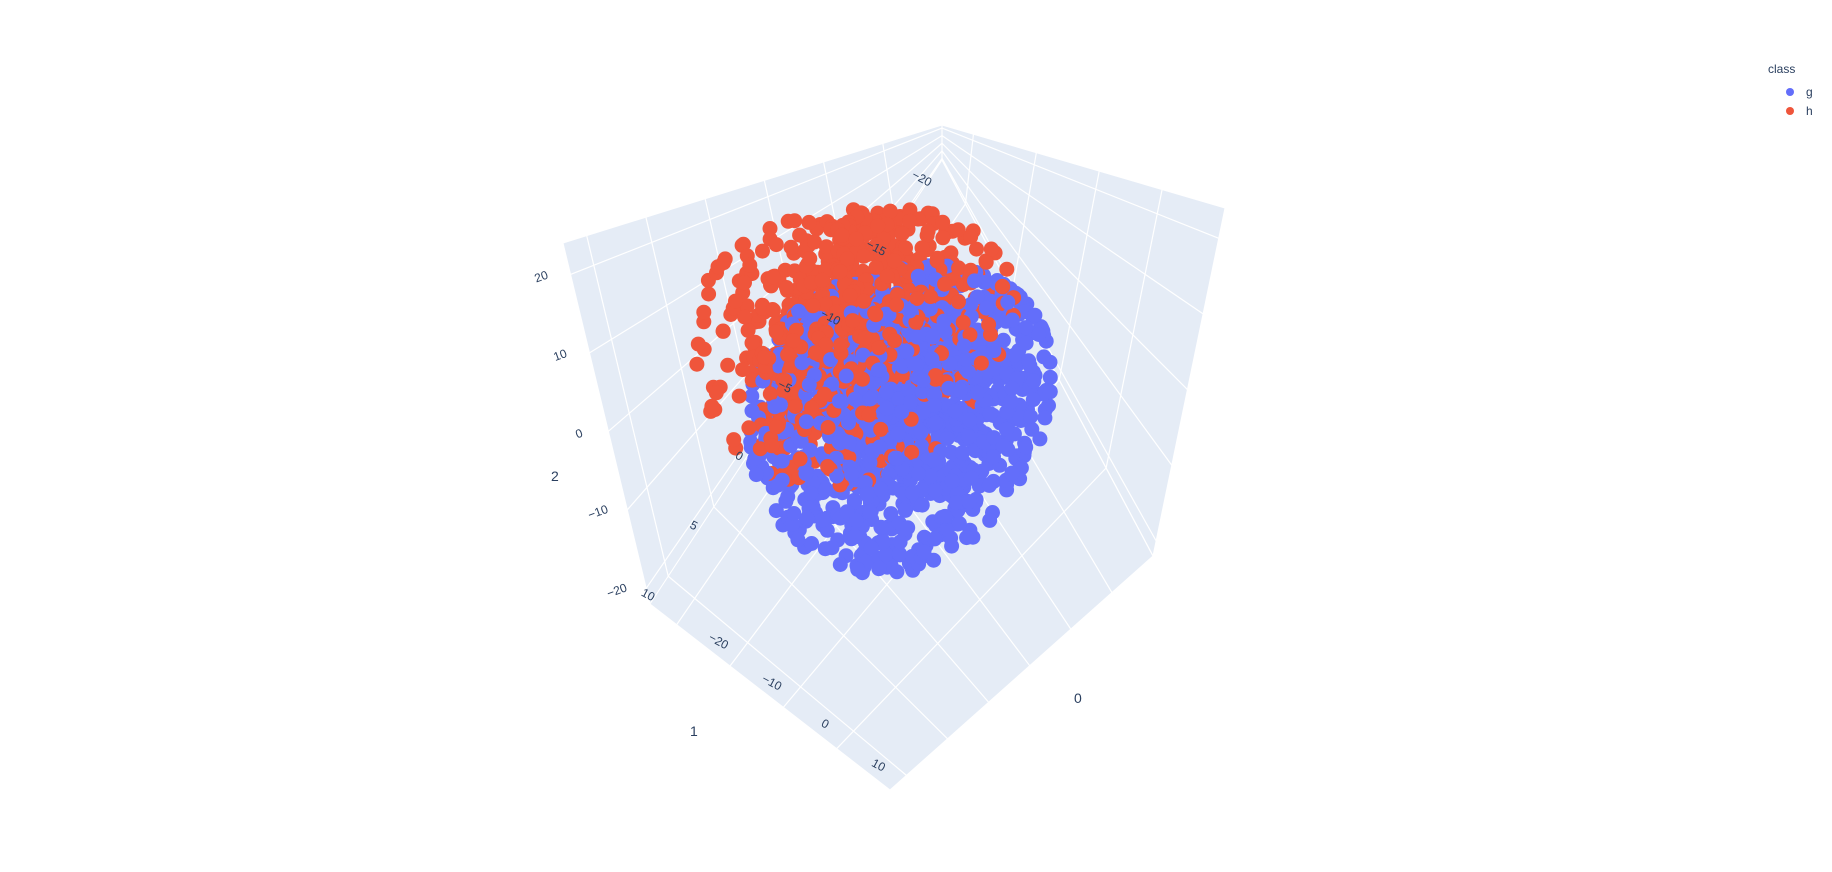 This screenshot has height=872, width=1832. I want to click on legend-marker-g, so click(1790, 91).